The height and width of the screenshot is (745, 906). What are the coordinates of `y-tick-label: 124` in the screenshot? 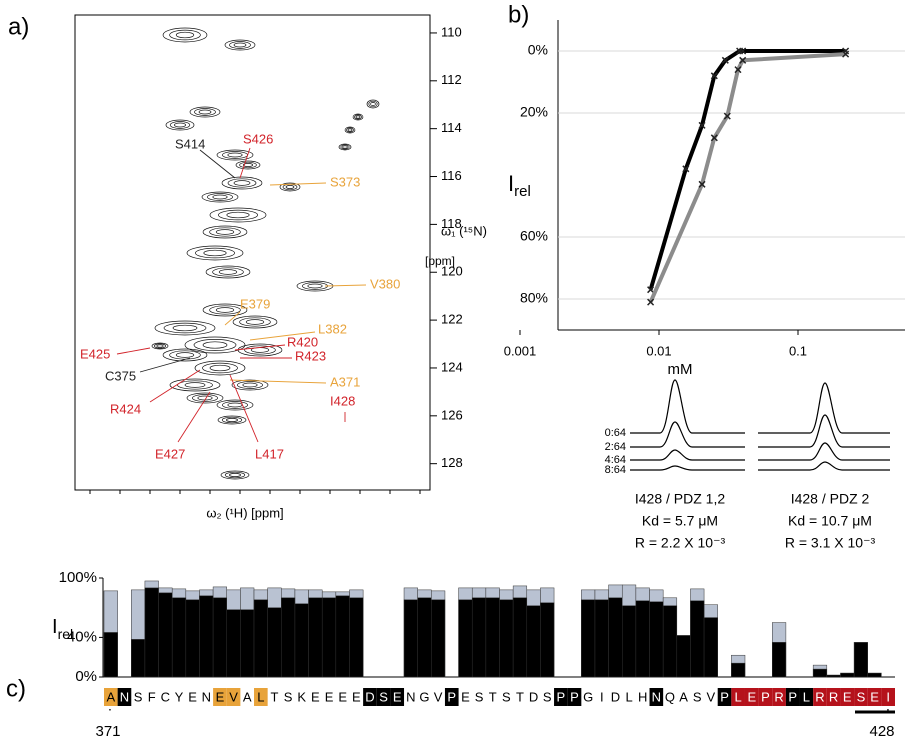 It's located at (452, 366).